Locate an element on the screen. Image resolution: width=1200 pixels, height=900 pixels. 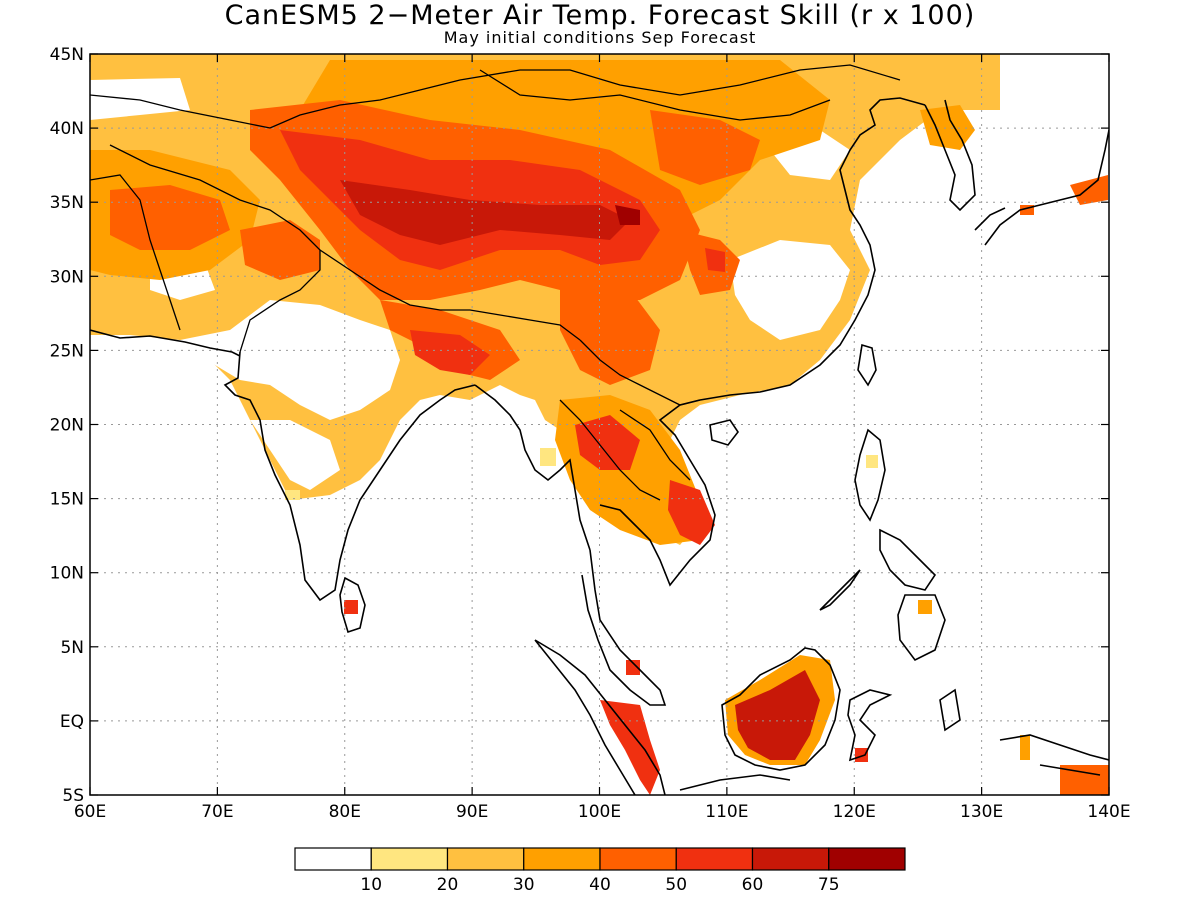
skill-area-japan is located at coordinates (1089, 190).